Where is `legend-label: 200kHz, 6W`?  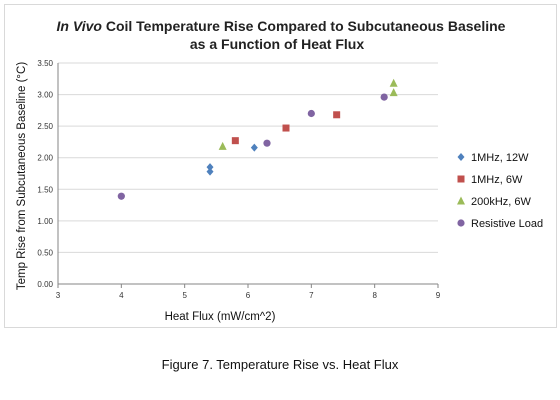 legend-label: 200kHz, 6W is located at coordinates (501, 202).